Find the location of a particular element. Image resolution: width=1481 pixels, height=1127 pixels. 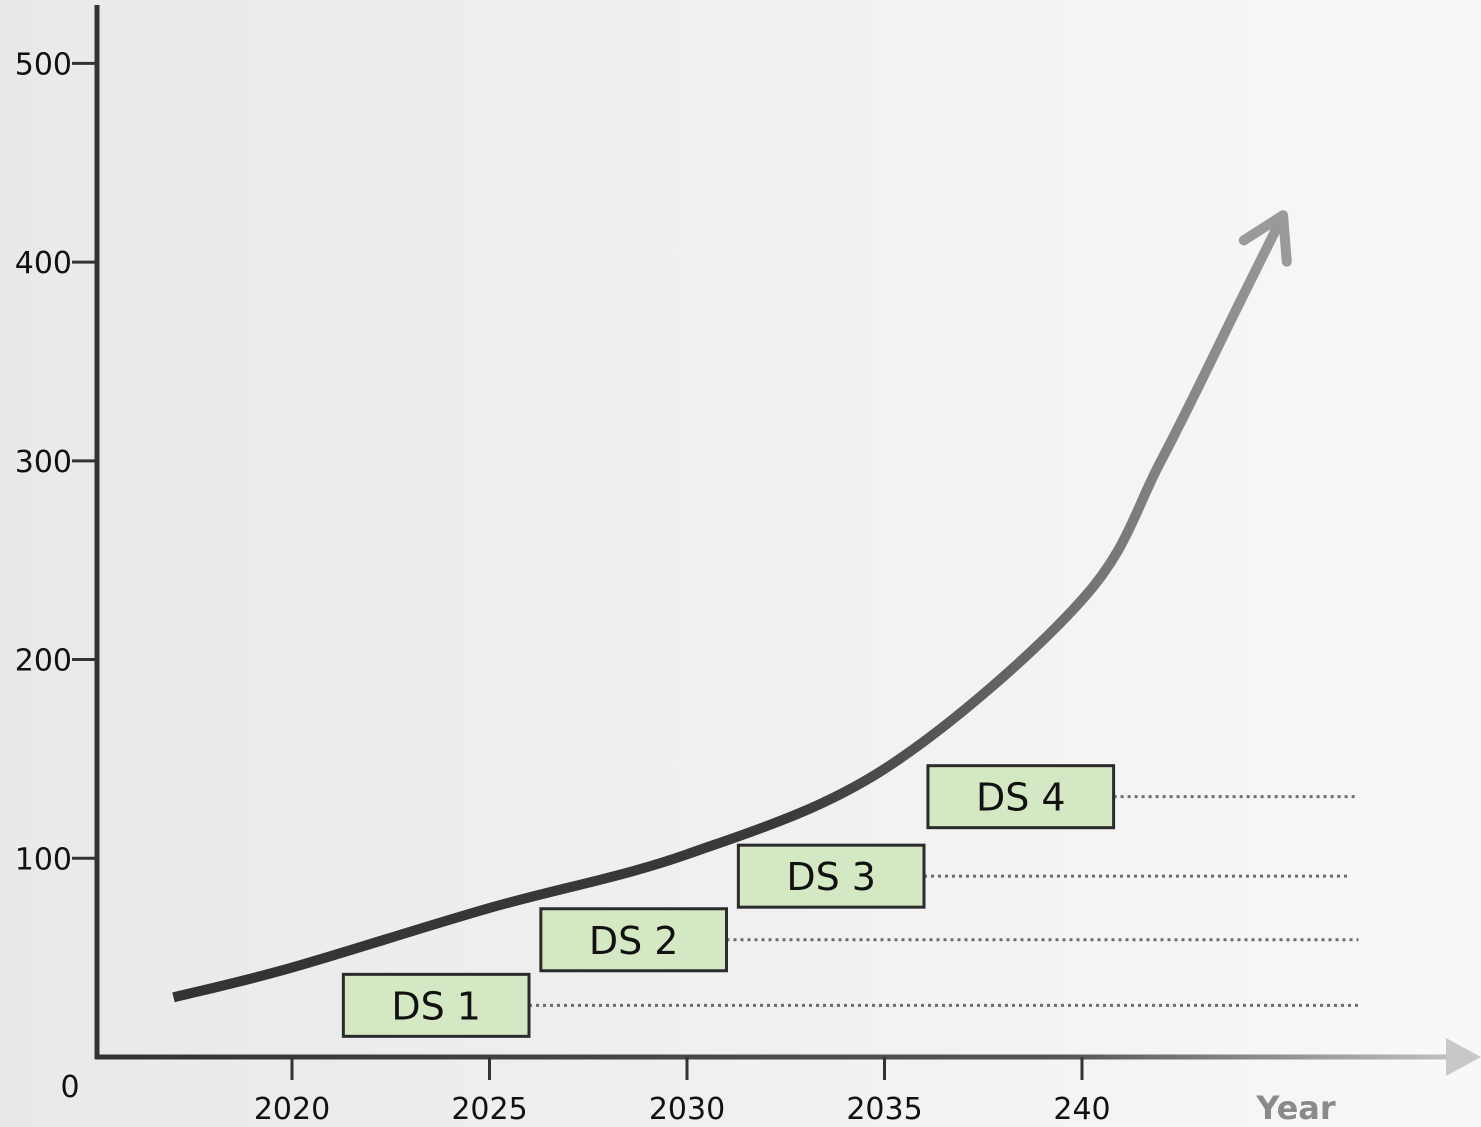

origin-label: 0 is located at coordinates (69, 1087).